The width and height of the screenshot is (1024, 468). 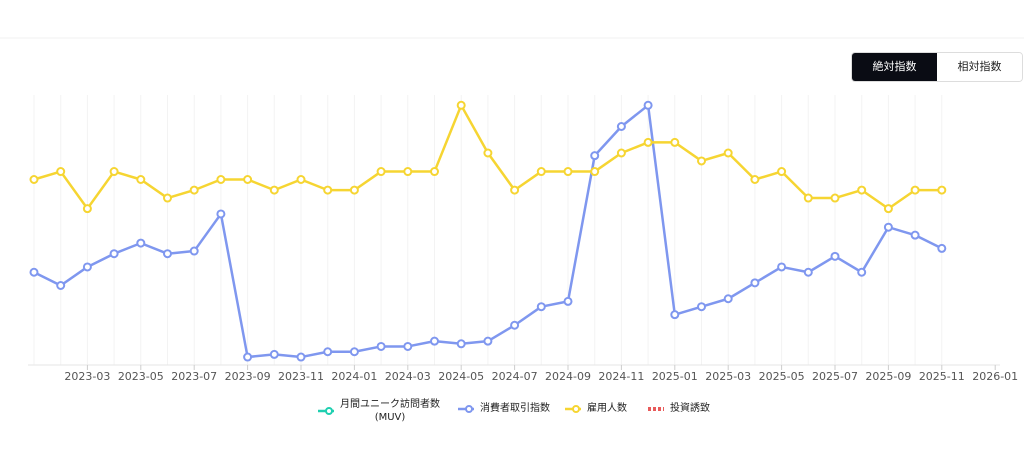 I want to click on toggle-button: 絶対指数, so click(x=894, y=67).